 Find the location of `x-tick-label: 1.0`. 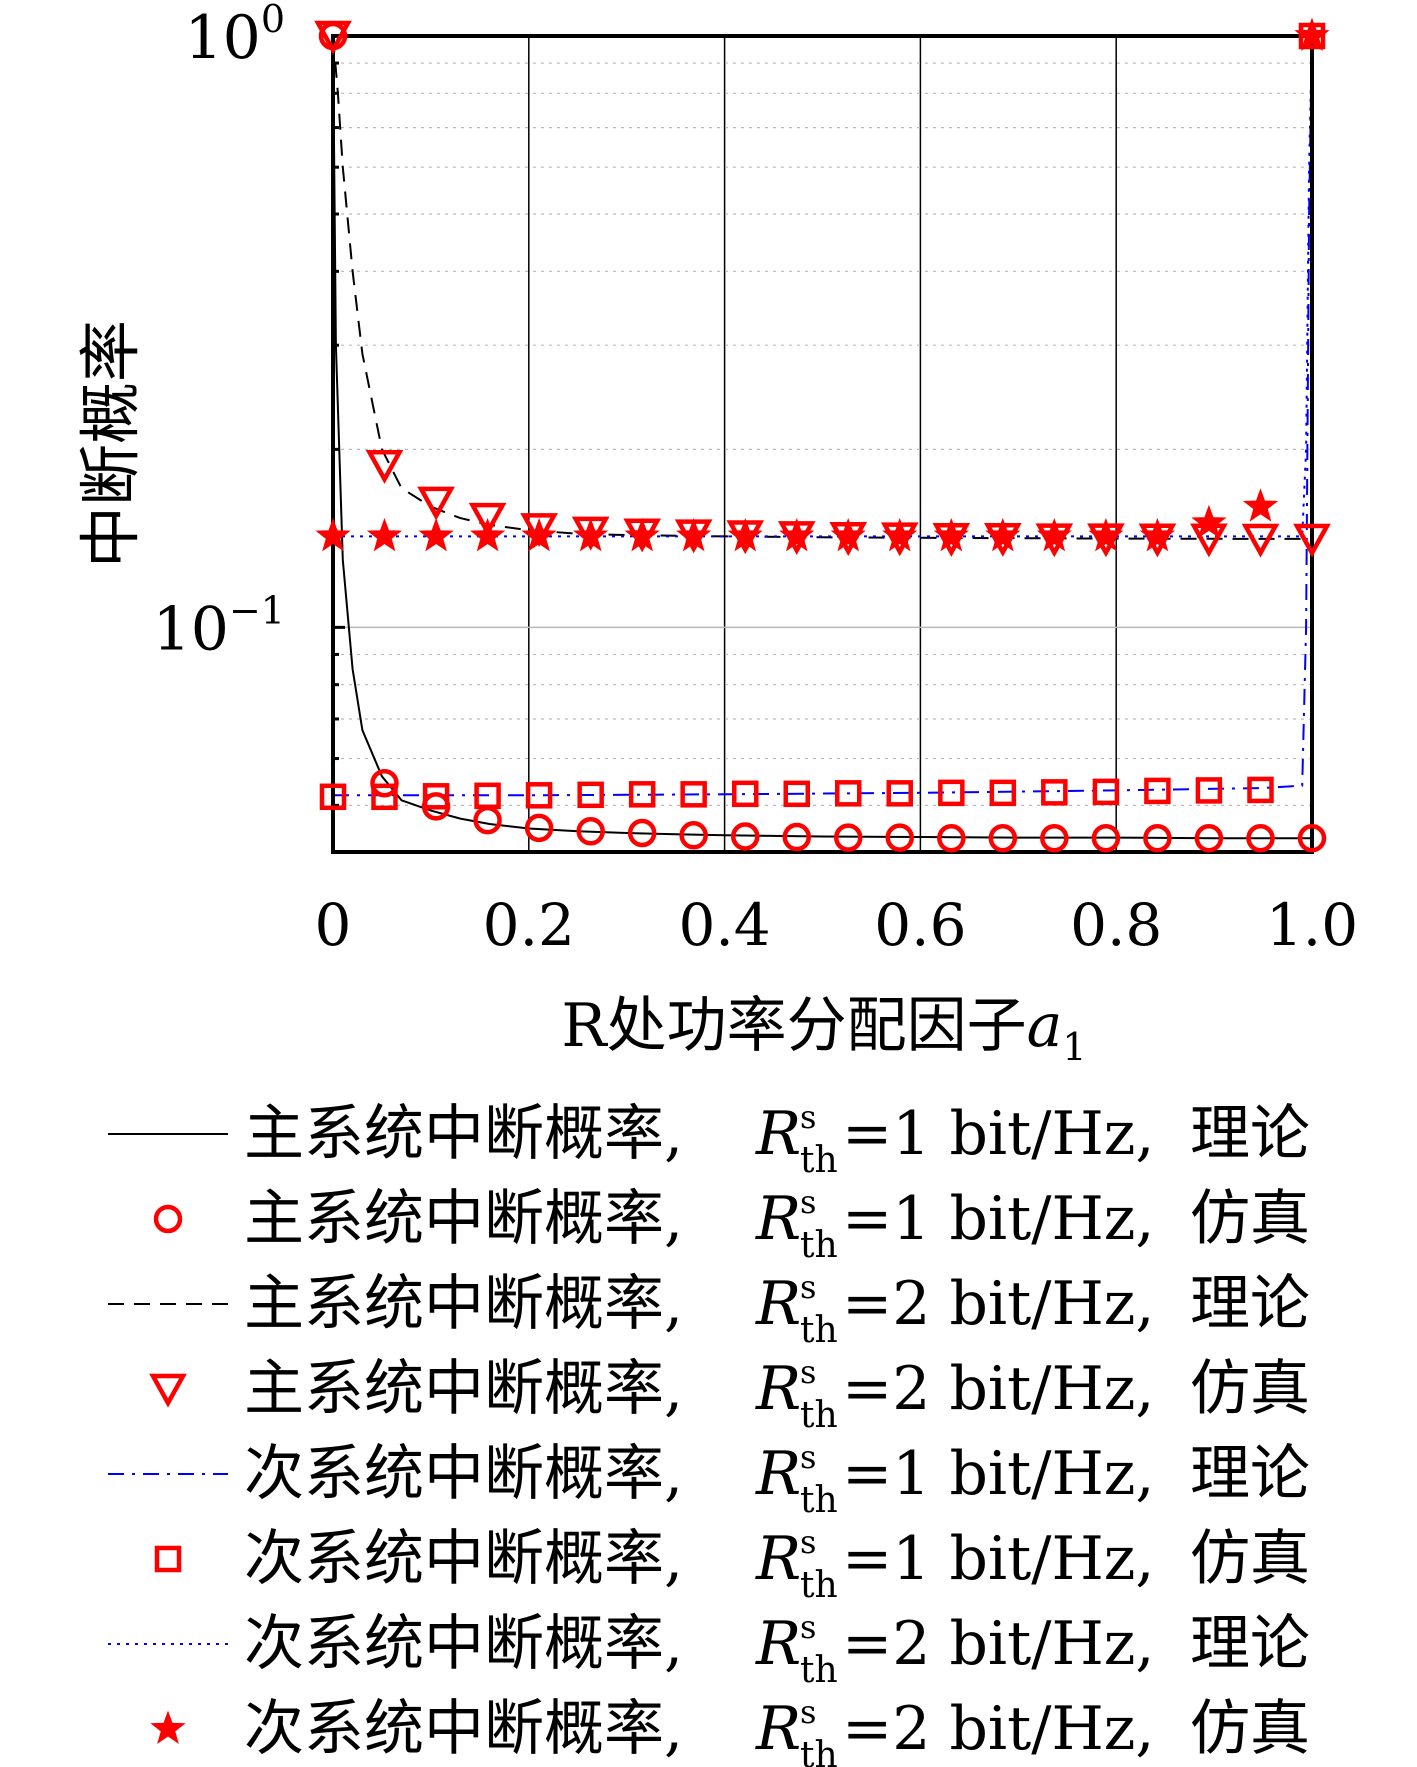

x-tick-label: 1.0 is located at coordinates (1312, 925).